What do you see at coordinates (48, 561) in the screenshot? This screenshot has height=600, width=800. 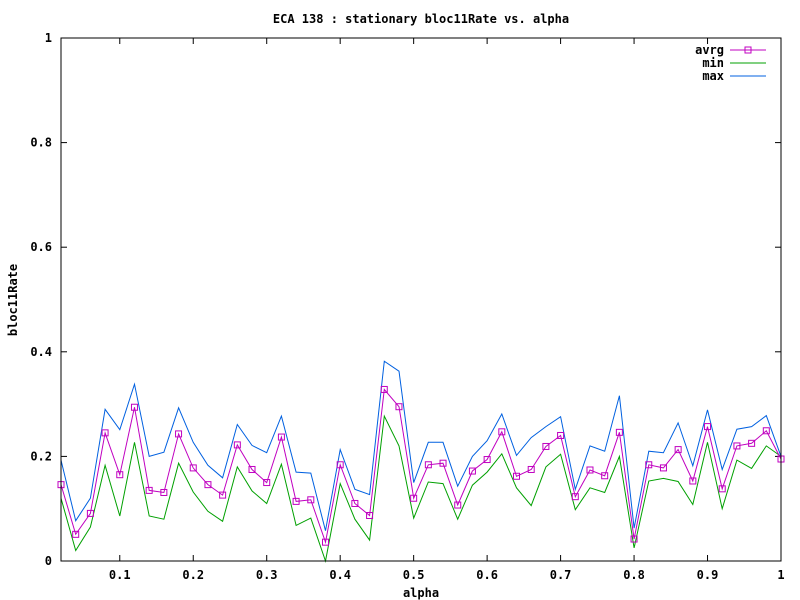 I see `y-tick-label: 0` at bounding box center [48, 561].